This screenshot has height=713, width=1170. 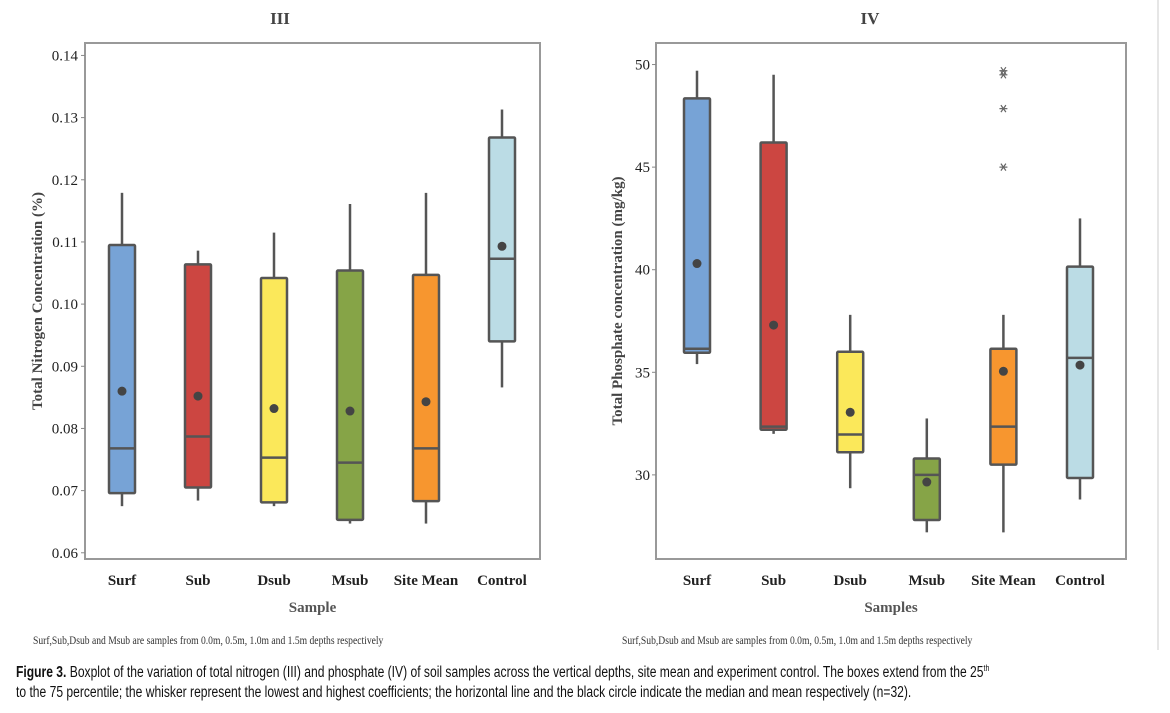 I want to click on y-tick-label: 0.10, so click(x=65, y=305).